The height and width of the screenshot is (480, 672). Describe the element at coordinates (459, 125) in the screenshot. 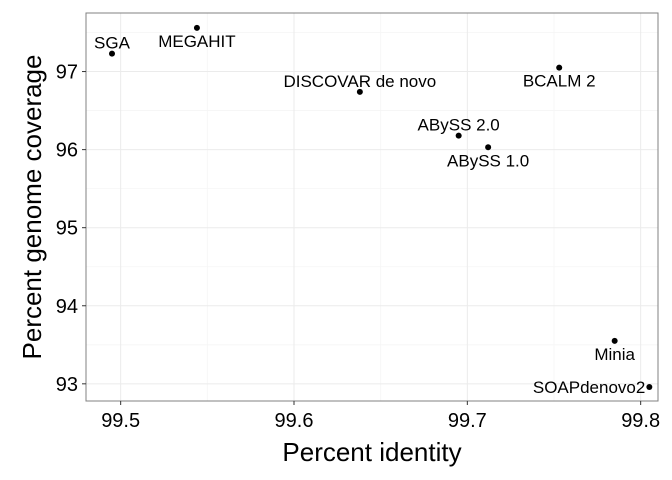

I see `point-label: ABySS 2.0` at that location.